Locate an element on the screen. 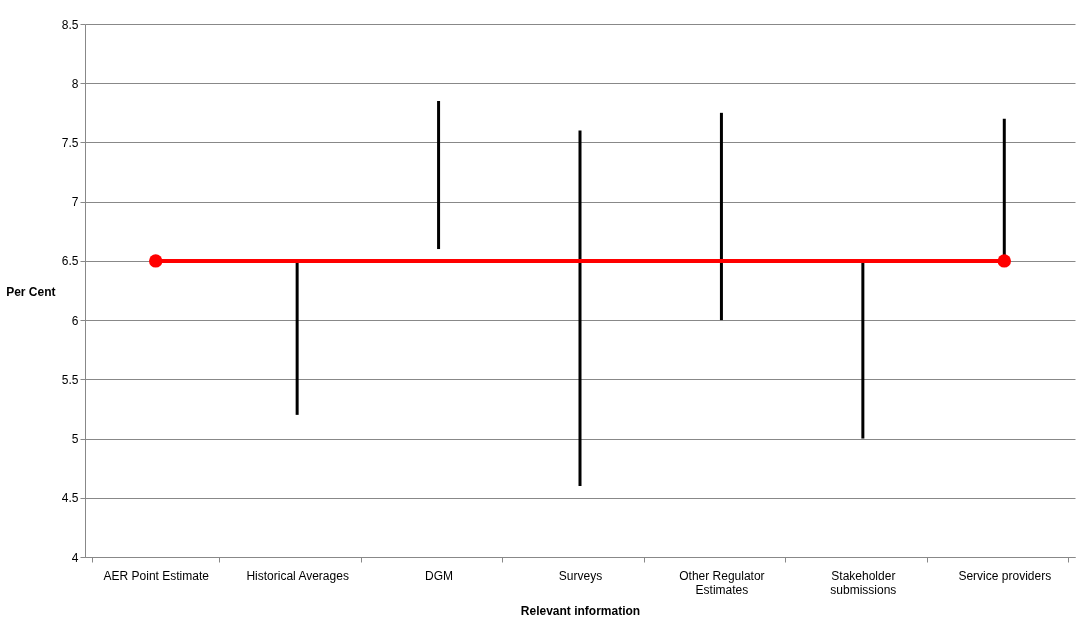 The height and width of the screenshot is (628, 1086). y-tick-label: 6 is located at coordinates (75, 320).